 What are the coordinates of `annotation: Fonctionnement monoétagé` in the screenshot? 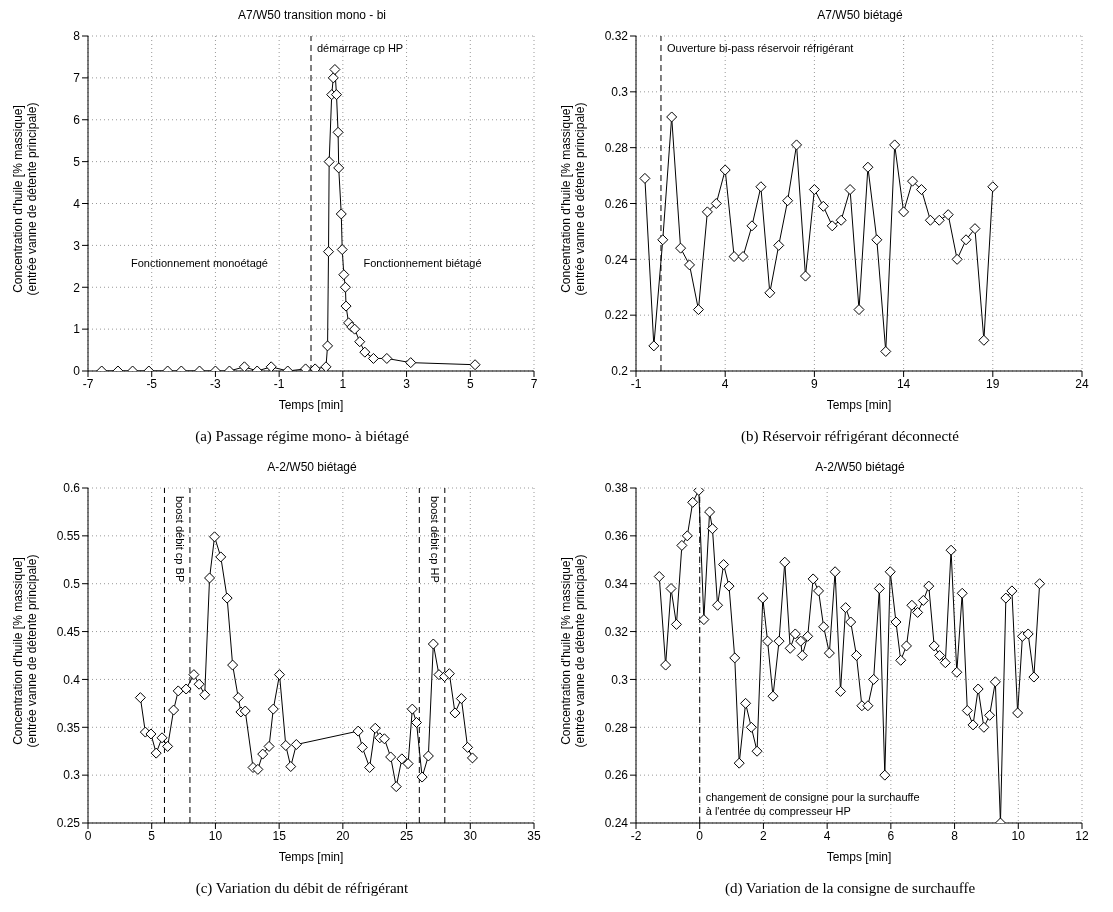 It's located at (199, 263).